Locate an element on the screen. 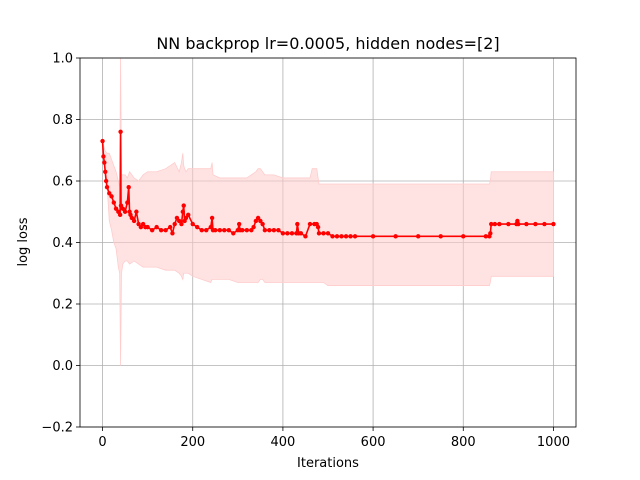 This screenshot has height=480, width=640. y-tick-label: −0.2 is located at coordinates (57, 428).